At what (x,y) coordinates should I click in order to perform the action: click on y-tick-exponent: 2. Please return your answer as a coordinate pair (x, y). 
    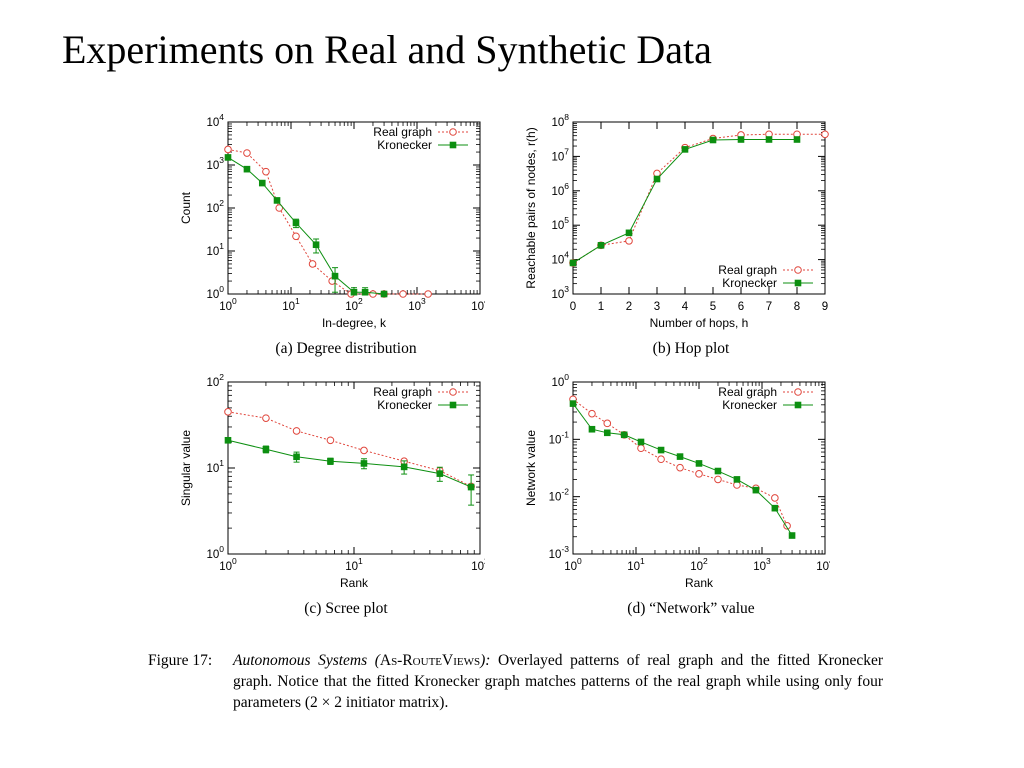
    Looking at the image, I should click on (221, 377).